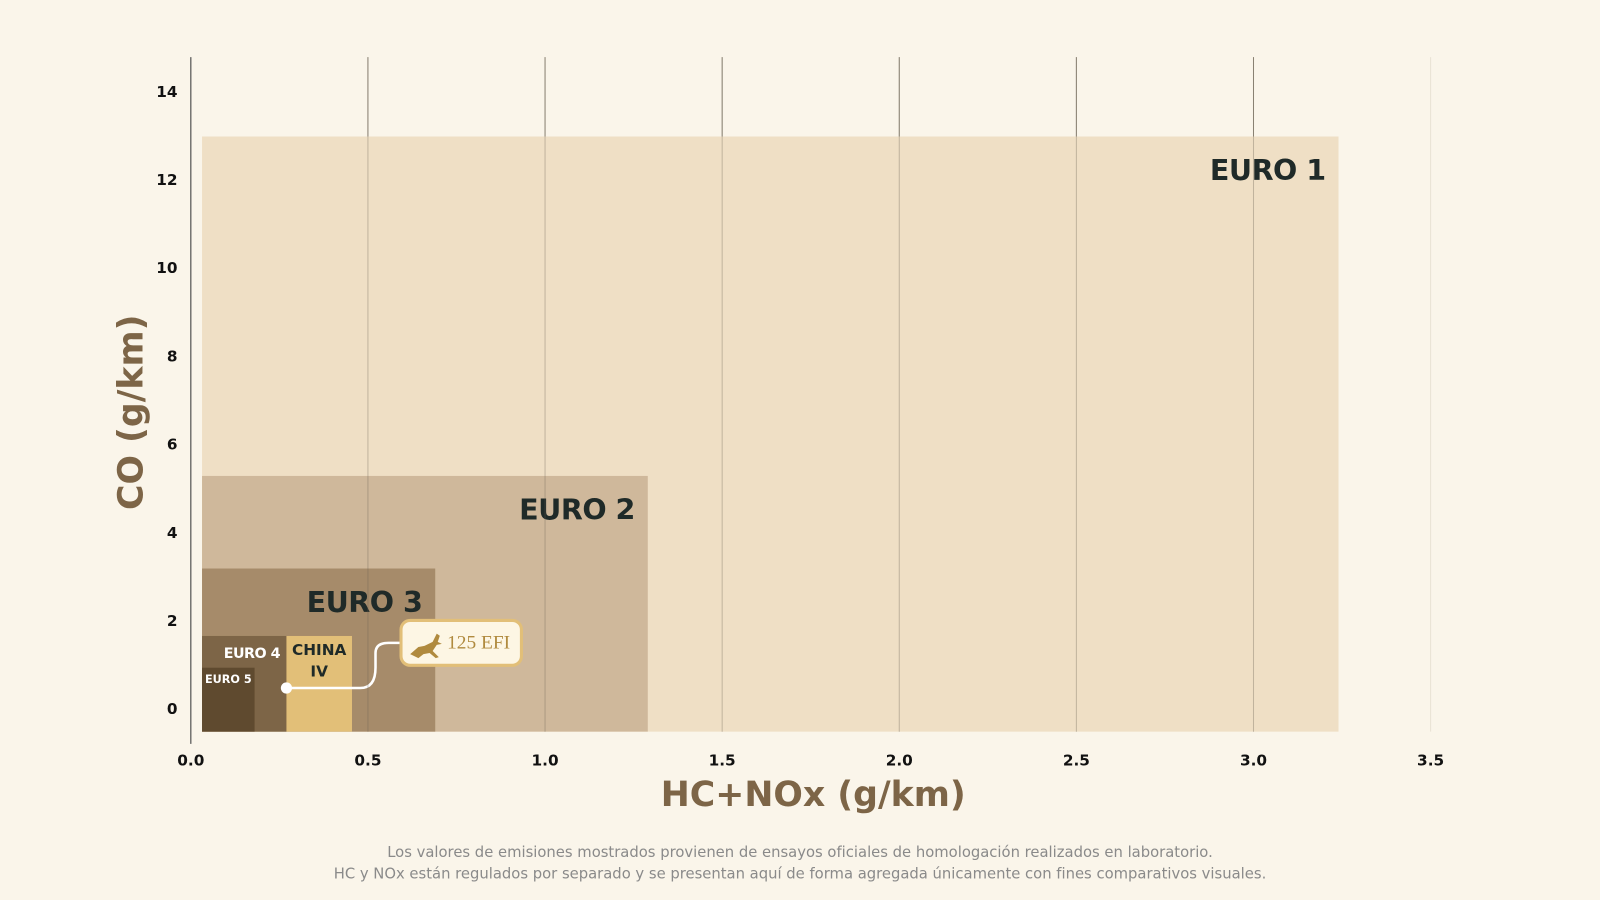 The height and width of the screenshot is (900, 1600). I want to click on x-tick-label: 3.5, so click(1430, 761).